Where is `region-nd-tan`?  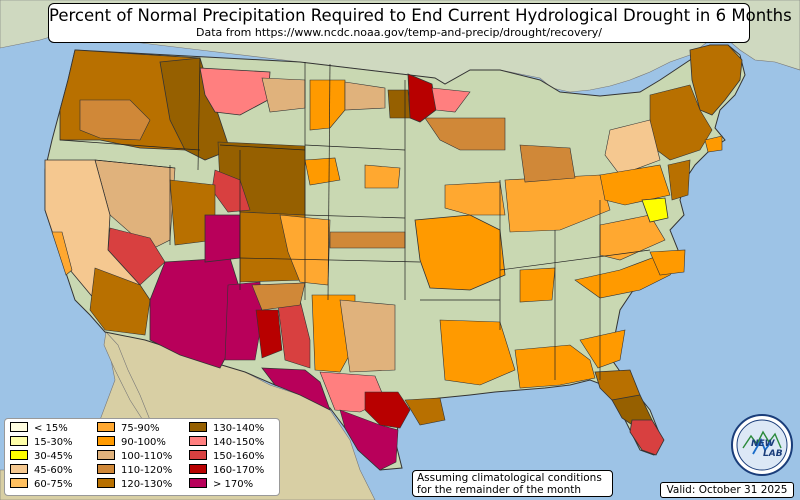
region-nd-tan is located at coordinates (365, 96).